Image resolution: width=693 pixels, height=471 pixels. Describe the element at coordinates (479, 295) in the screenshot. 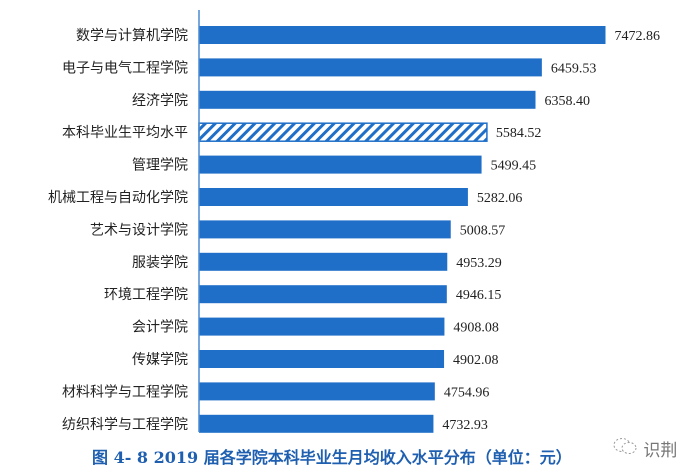

I see `value-label: 4946.15` at that location.